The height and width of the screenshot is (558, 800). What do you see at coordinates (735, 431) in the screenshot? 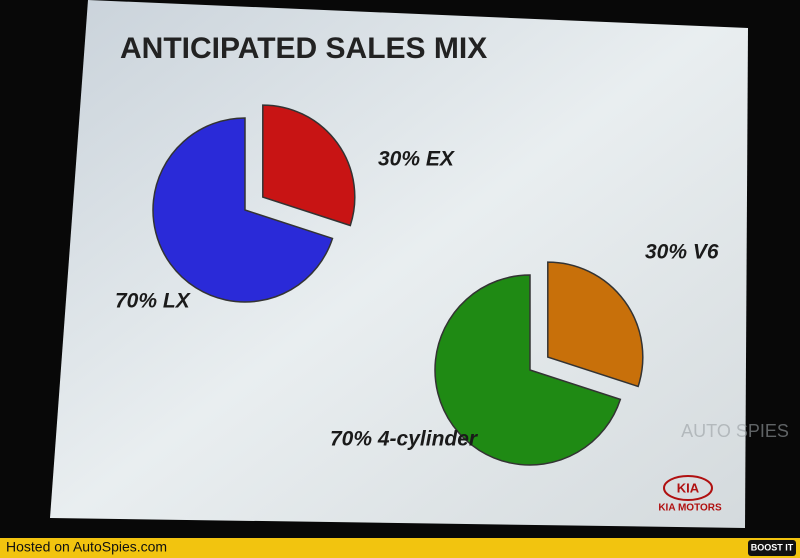
I see `watermark: AUTO SPIES` at bounding box center [735, 431].